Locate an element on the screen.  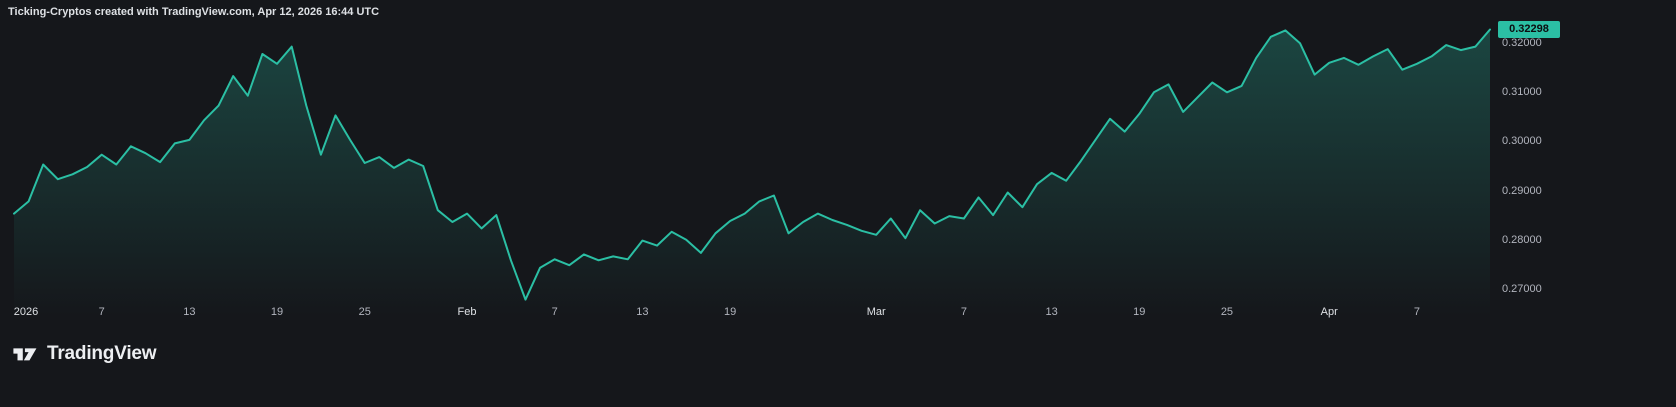
price-axis-label: 0.27000 is located at coordinates (1522, 288).